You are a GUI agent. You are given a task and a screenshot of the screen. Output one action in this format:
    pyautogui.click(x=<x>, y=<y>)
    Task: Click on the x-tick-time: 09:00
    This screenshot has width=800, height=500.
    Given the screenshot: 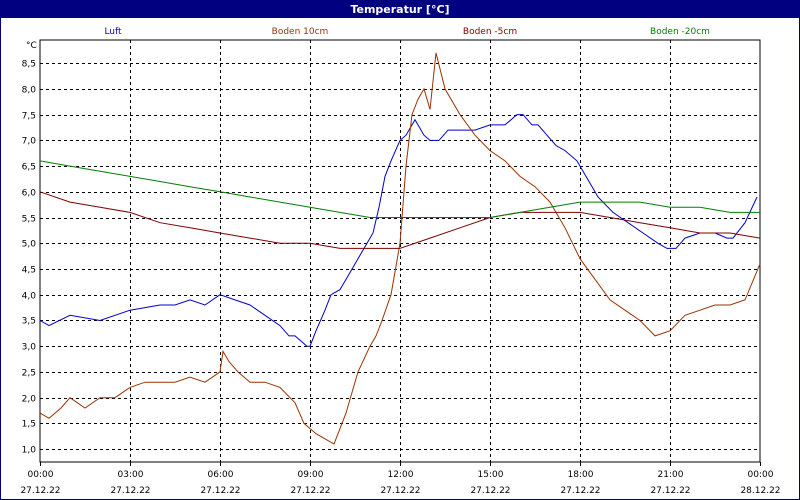 What is the action you would take?
    pyautogui.click(x=311, y=475)
    